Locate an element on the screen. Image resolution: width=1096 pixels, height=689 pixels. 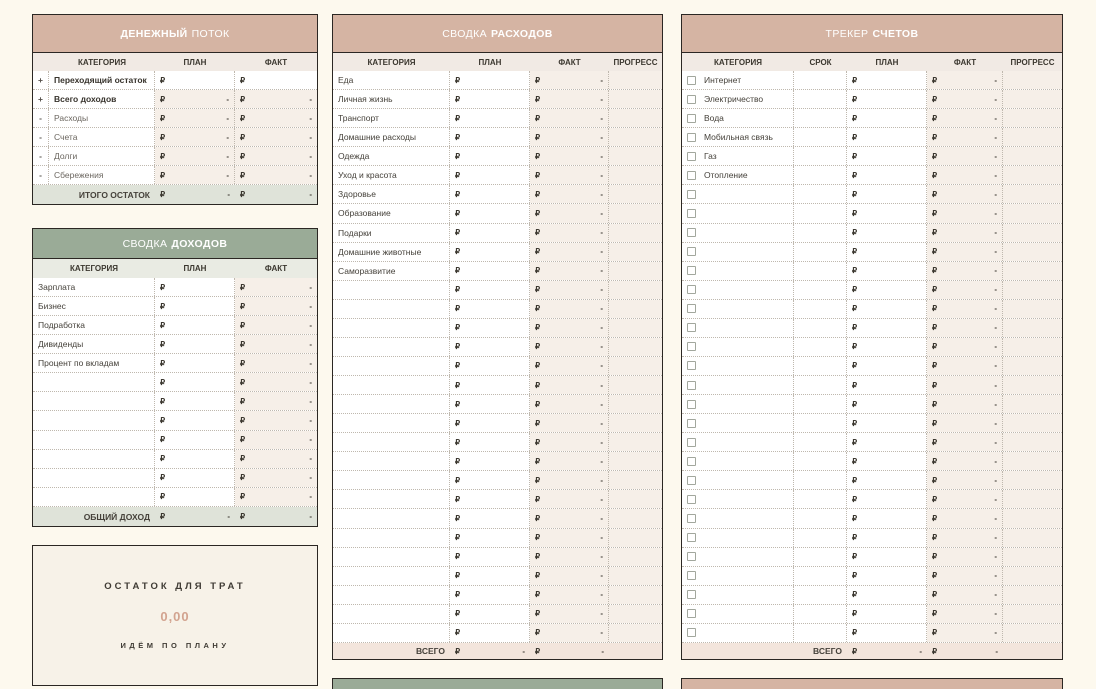
category-cell: Сбережения is located at coordinates (102, 175).